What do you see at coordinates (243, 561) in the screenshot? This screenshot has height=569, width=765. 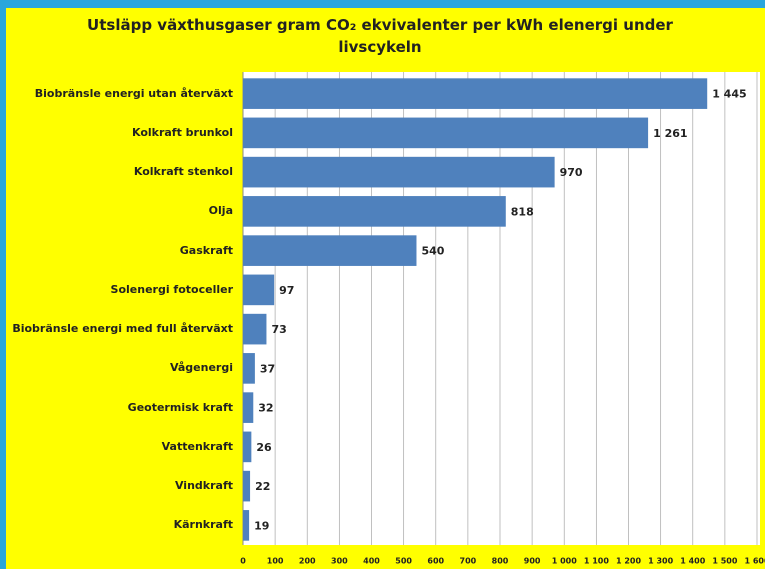 I see `x-tick-label: 0` at bounding box center [243, 561].